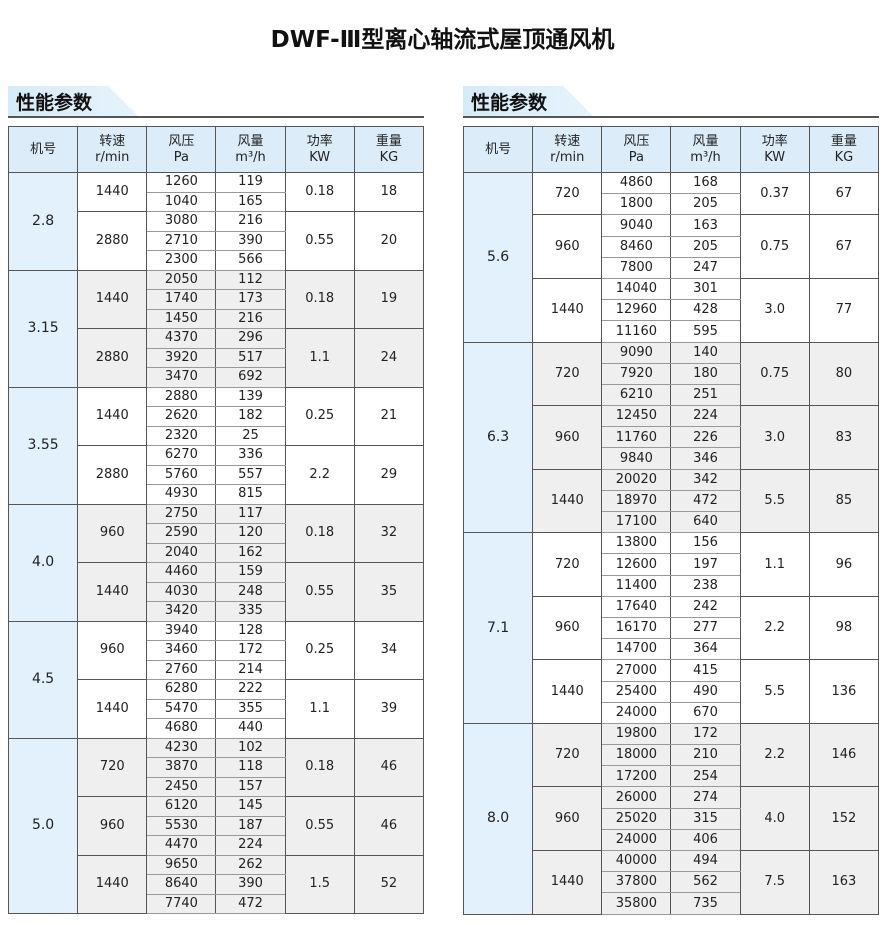 This screenshot has width=885, height=925. I want to click on table-row: 1440 4460 159 0.55 35, so click(217, 592).